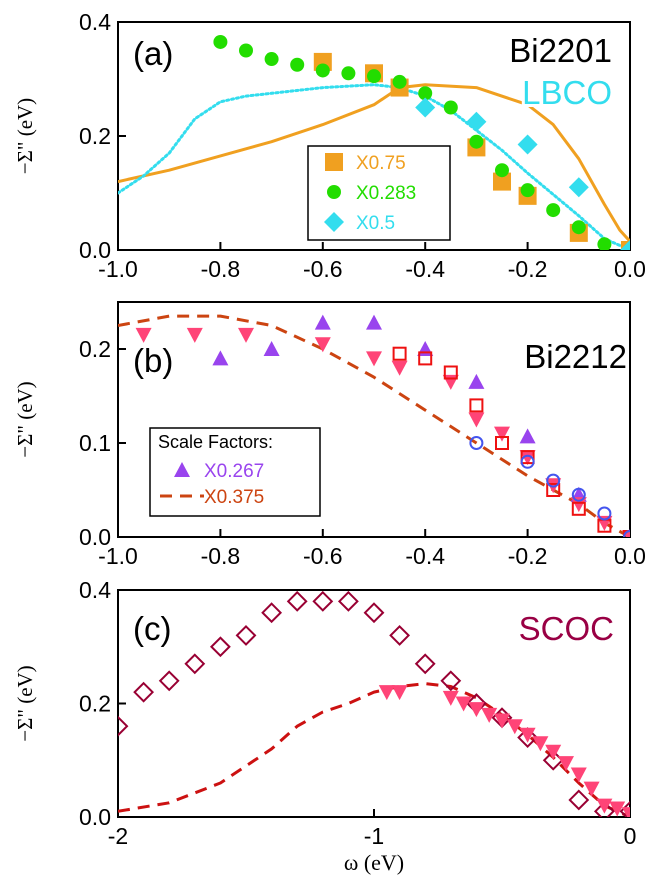 Image resolution: width=666 pixels, height=884 pixels. Describe the element at coordinates (153, 53) in the screenshot. I see `panel-label: (a)` at that location.